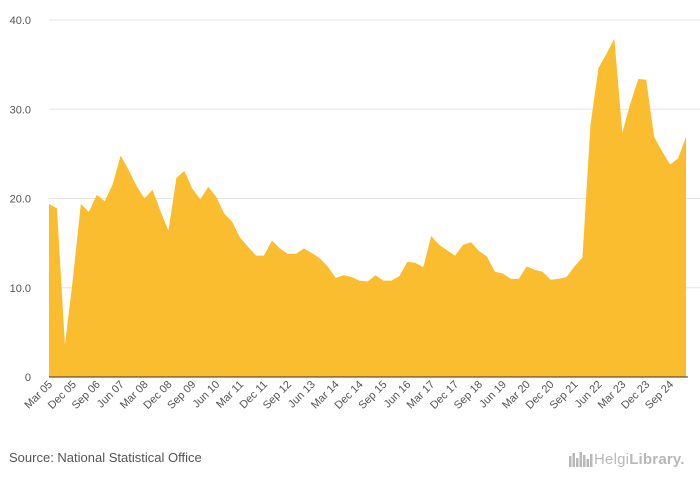  What do you see at coordinates (20, 289) in the screenshot?
I see `y-tick-label: 10.0` at bounding box center [20, 289].